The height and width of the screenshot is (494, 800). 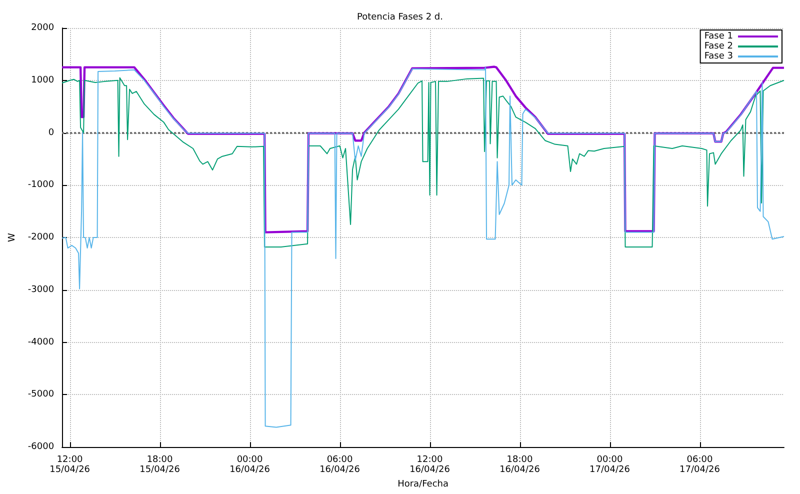 I want to click on y-tick-label: -5000, so click(x=41, y=395).